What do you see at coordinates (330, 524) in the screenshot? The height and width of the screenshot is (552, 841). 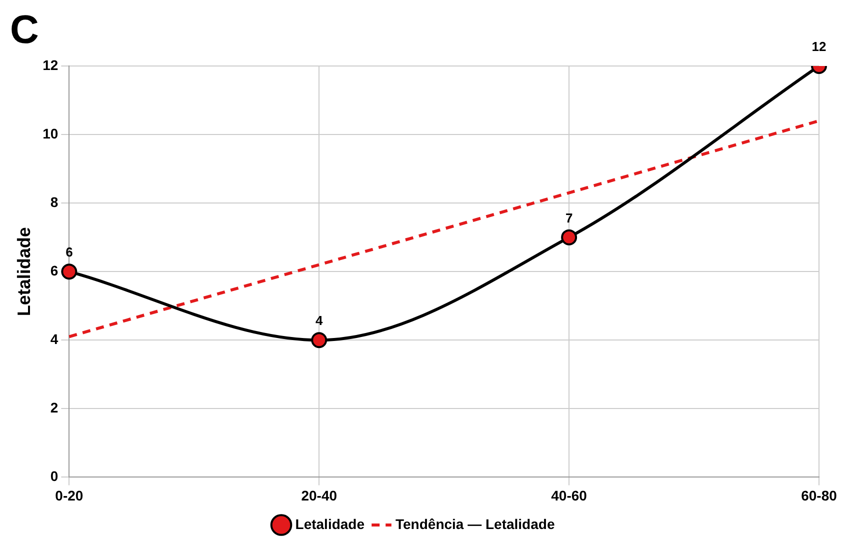 I see `legend-label: Letalidade` at bounding box center [330, 524].